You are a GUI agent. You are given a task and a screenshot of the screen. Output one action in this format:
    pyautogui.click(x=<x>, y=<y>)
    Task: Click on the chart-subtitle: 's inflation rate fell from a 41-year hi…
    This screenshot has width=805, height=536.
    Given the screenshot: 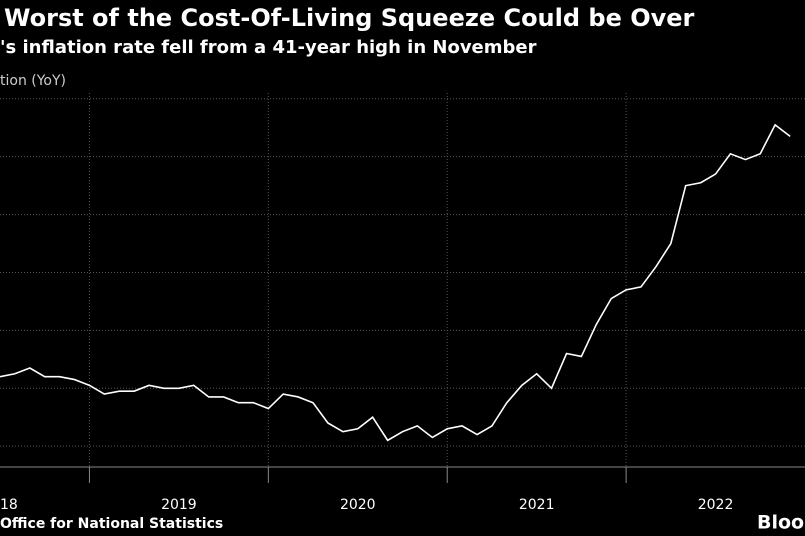 What is the action you would take?
    pyautogui.click(x=268, y=47)
    